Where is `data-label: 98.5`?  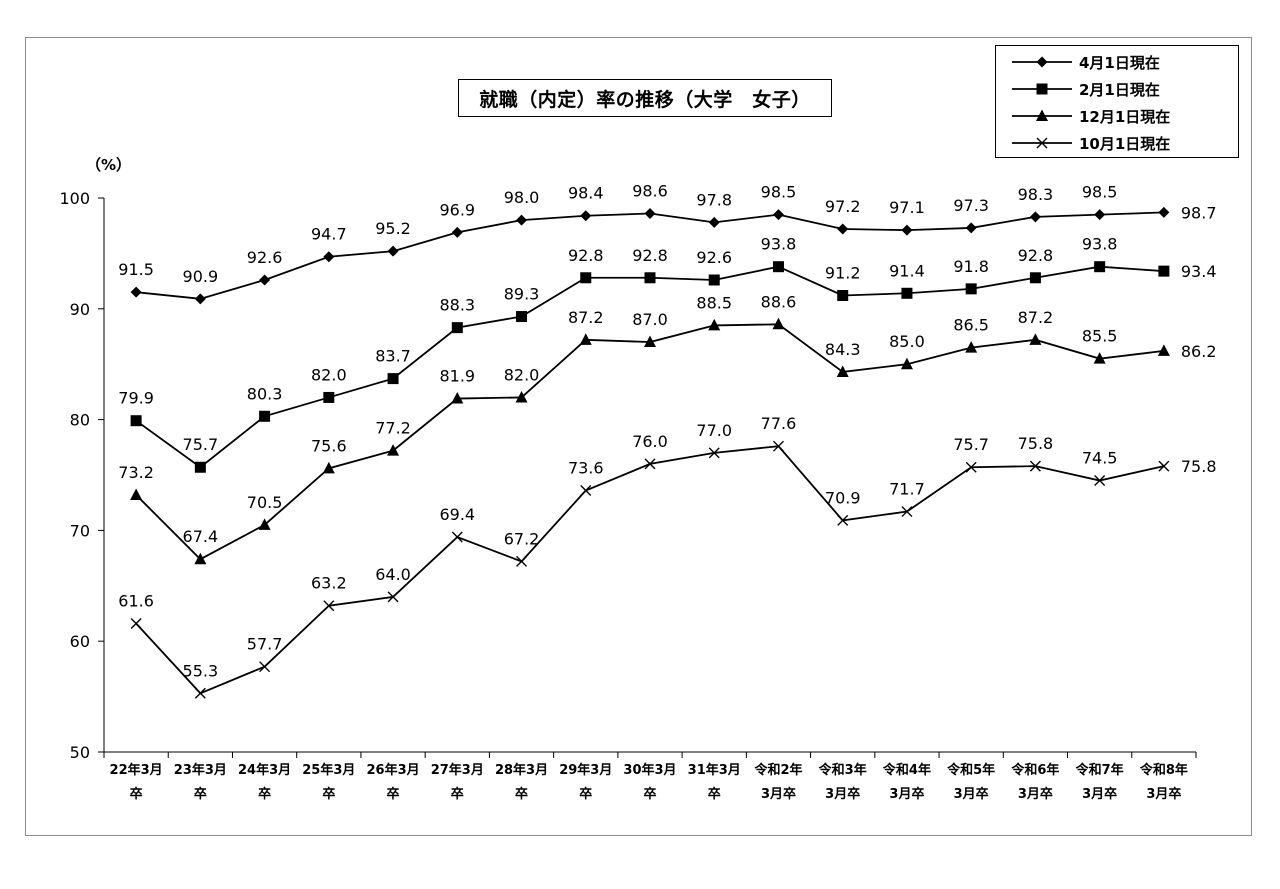 data-label: 98.5 is located at coordinates (779, 192).